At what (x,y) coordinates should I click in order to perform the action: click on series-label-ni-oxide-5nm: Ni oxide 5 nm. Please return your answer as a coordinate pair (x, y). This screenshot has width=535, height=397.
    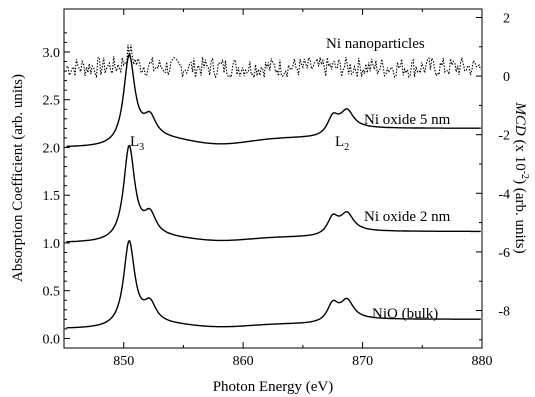
    Looking at the image, I should click on (407, 120).